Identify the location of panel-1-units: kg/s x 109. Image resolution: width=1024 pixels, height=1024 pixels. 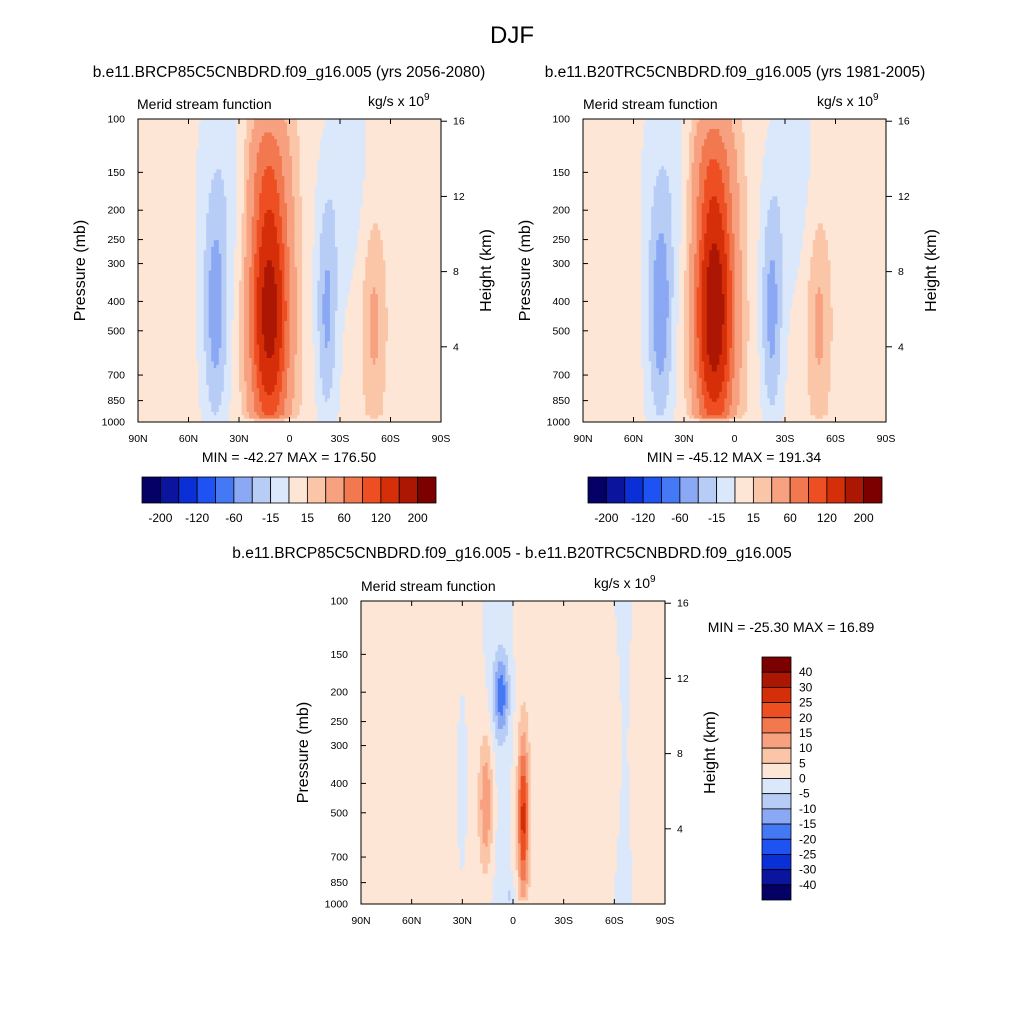
(399, 100).